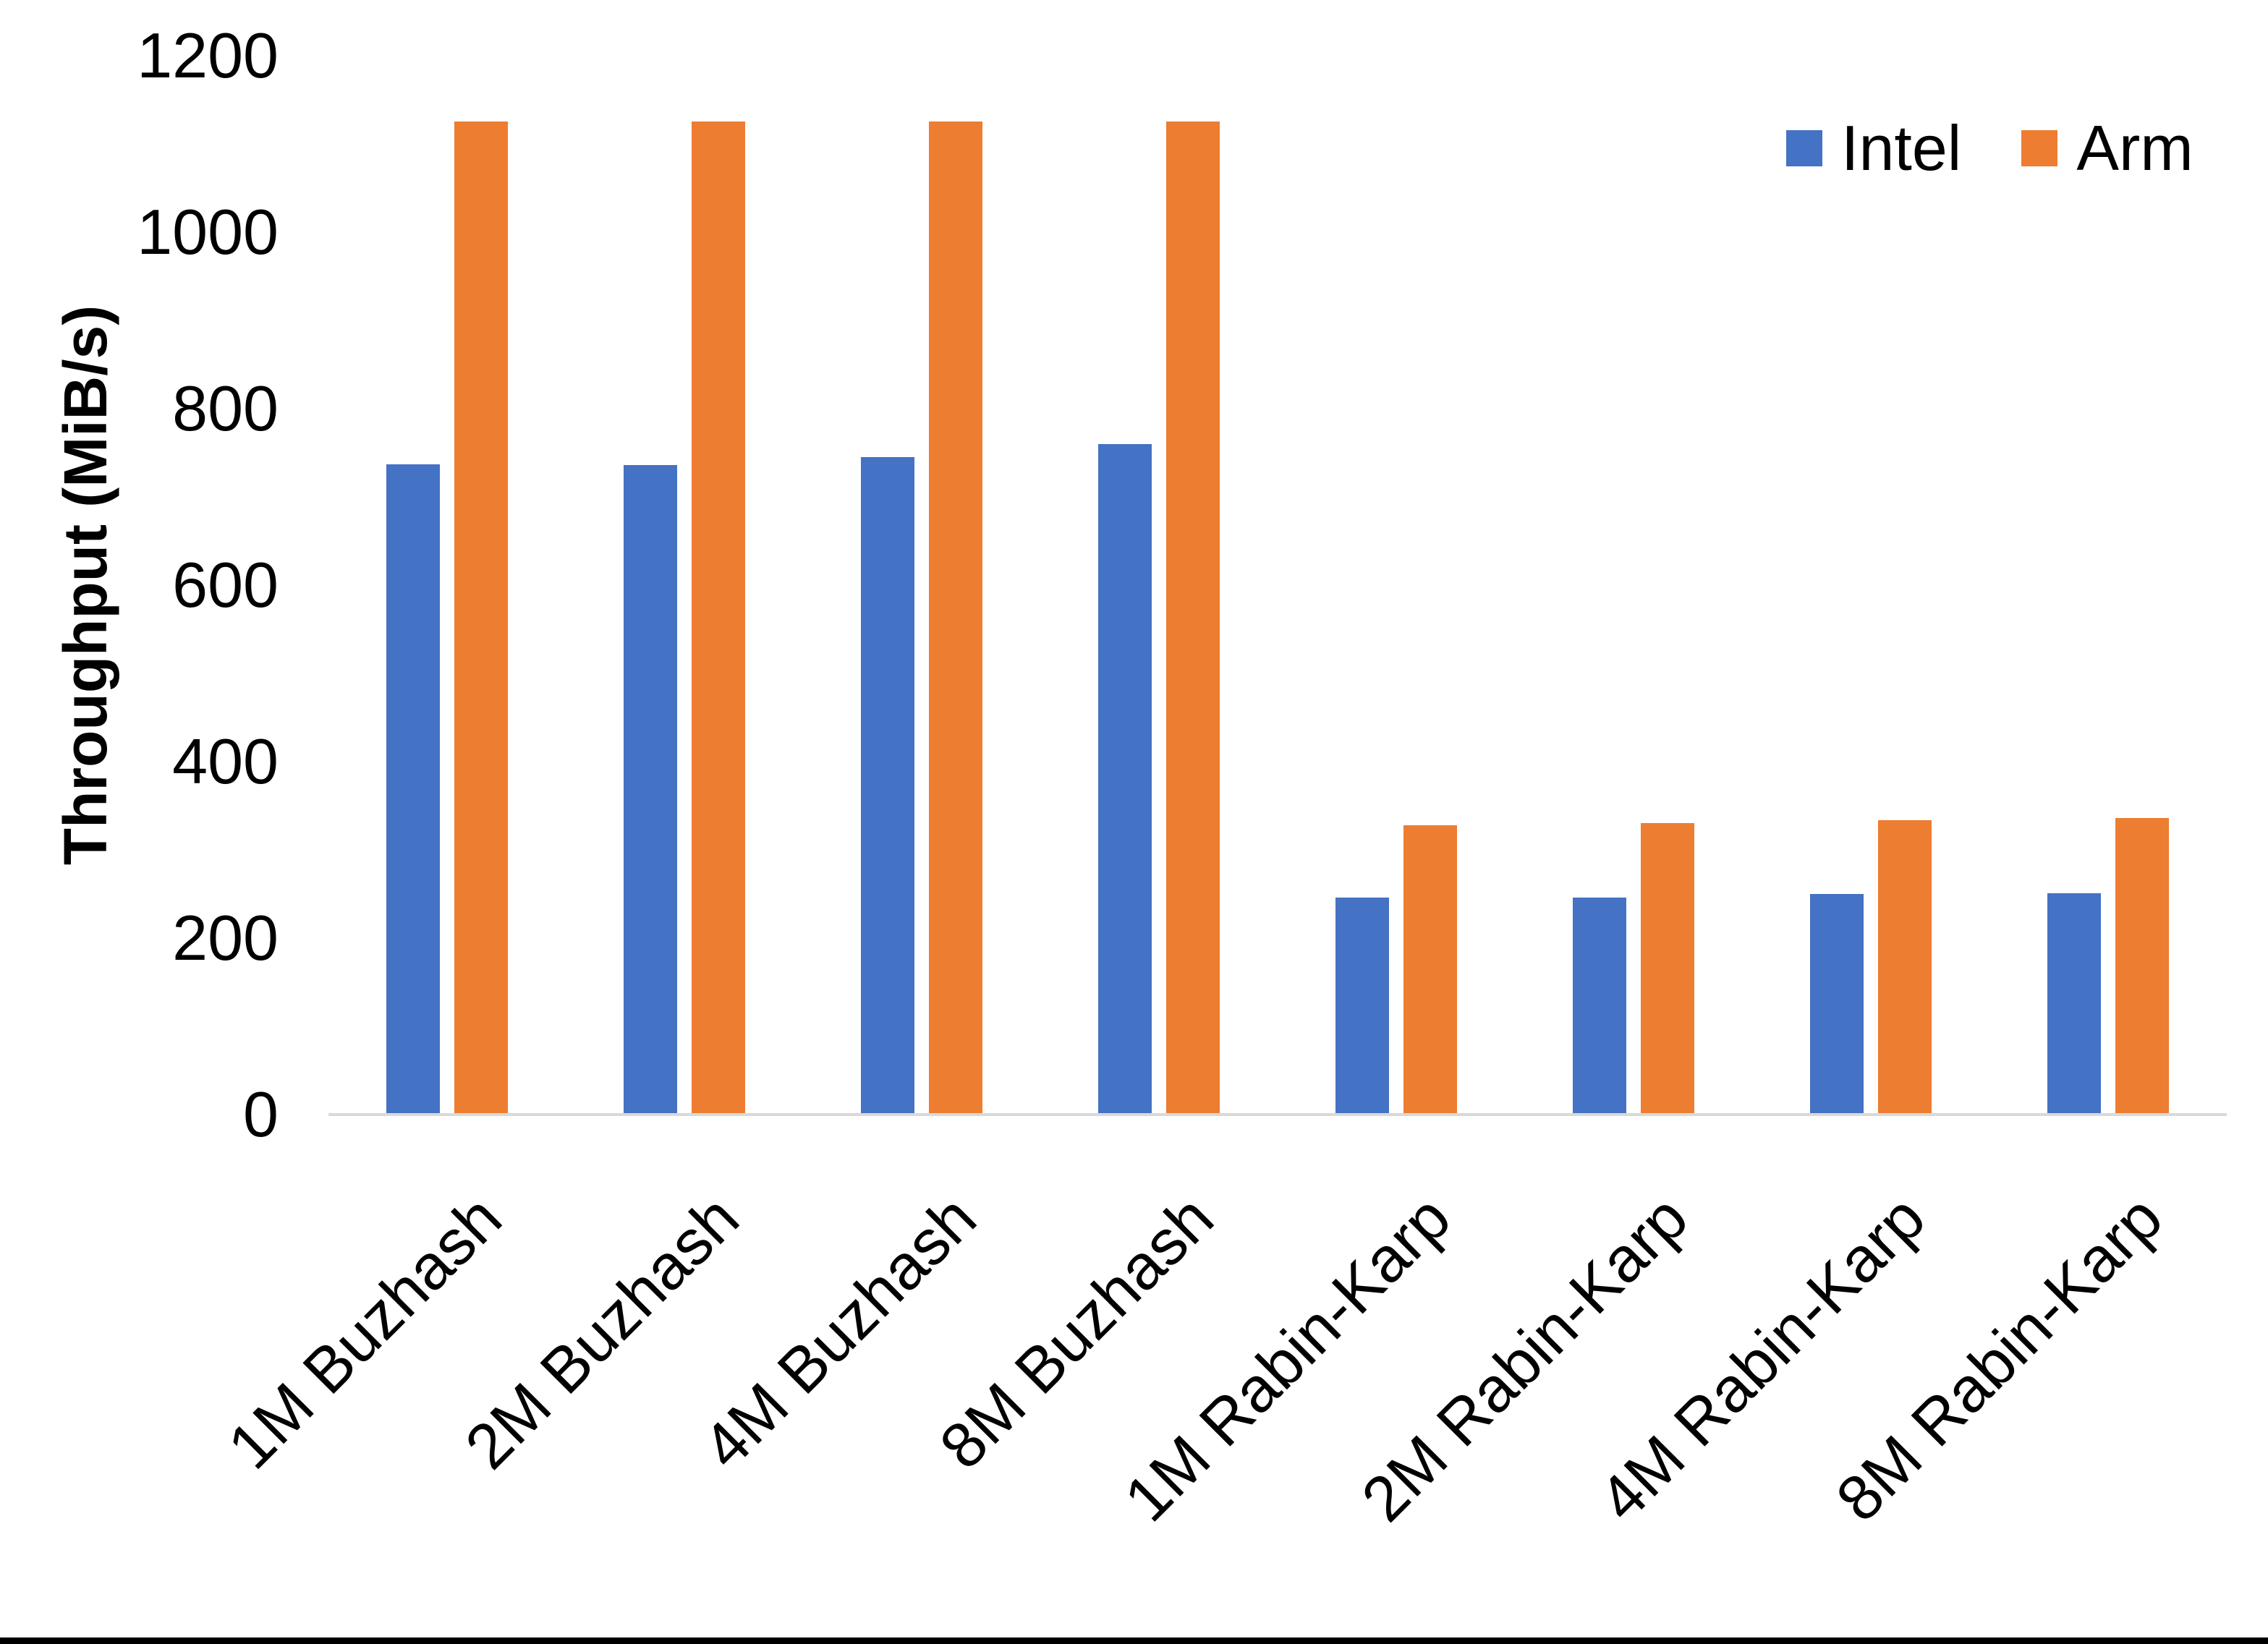 Image resolution: width=2268 pixels, height=1644 pixels. What do you see at coordinates (1901, 148) in the screenshot?
I see `legend-label-intel: Intel` at bounding box center [1901, 148].